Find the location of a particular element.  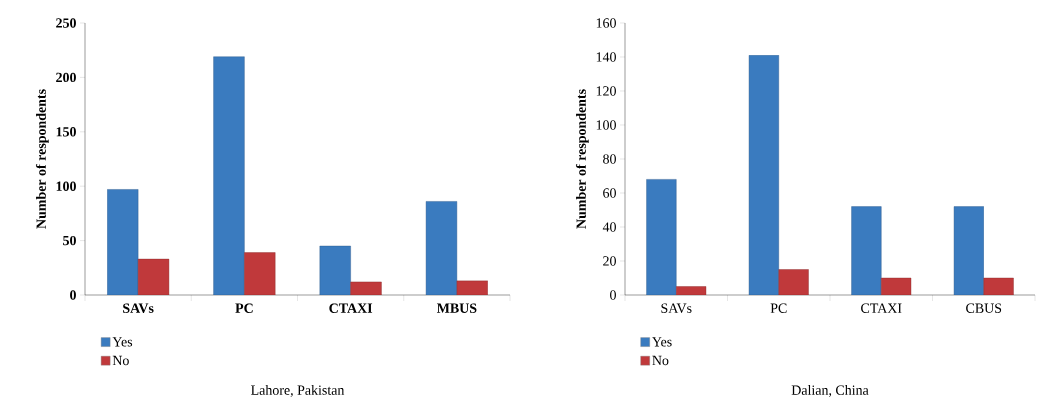

x-tick-label: CBUS is located at coordinates (984, 308).